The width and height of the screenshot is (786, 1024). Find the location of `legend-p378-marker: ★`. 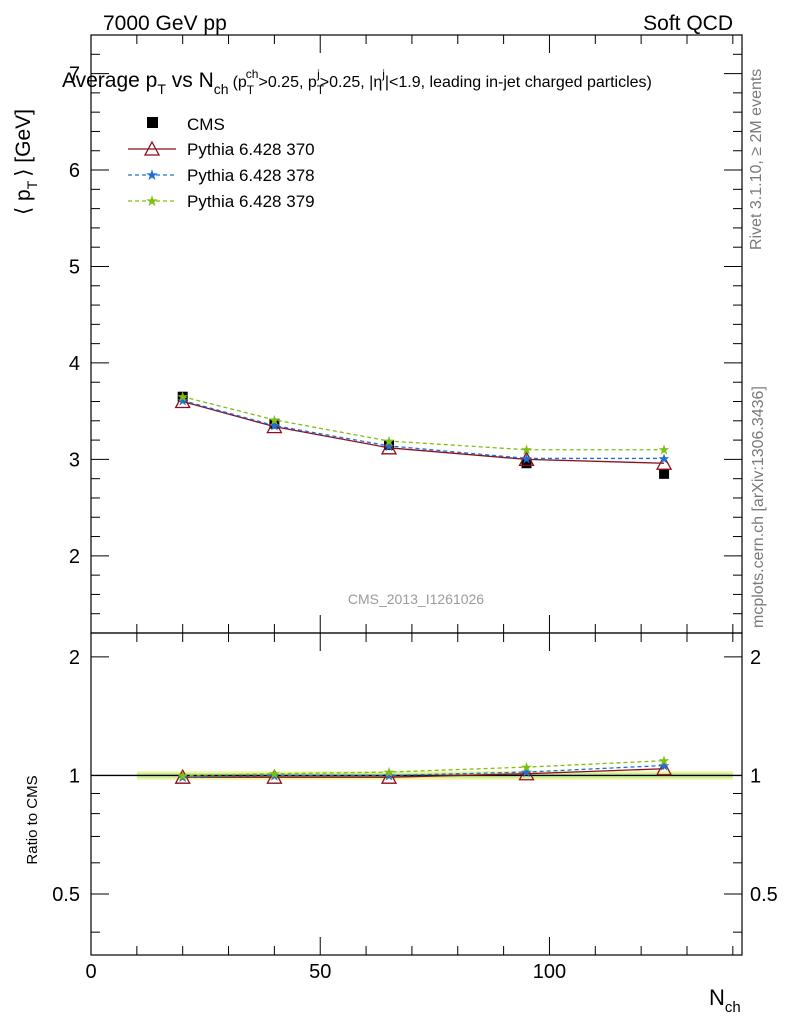

legend-p378-marker: ★ is located at coordinates (151, 175).